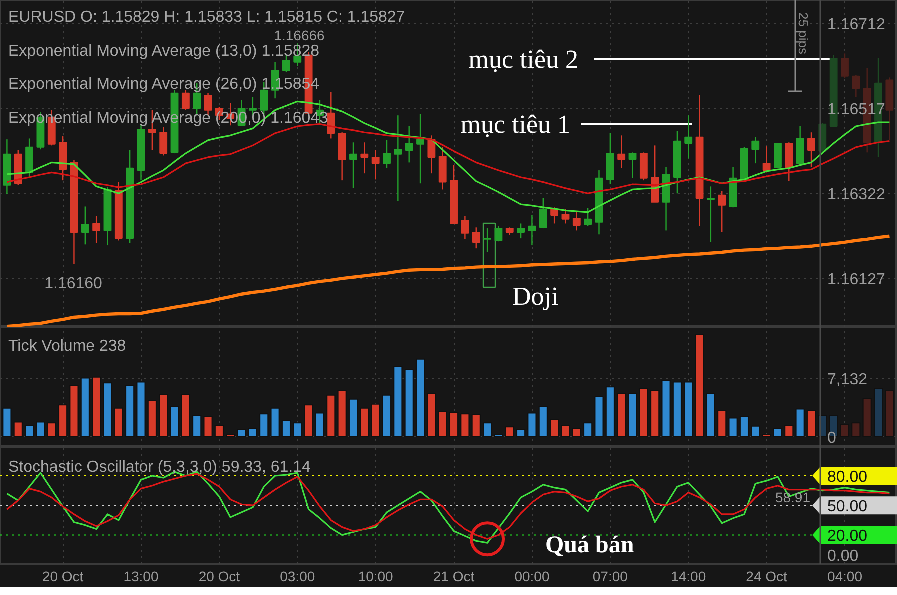 Image resolution: width=897 pixels, height=595 pixels. Describe the element at coordinates (300, 36) in the screenshot. I see `annotation: 1.16666` at that location.